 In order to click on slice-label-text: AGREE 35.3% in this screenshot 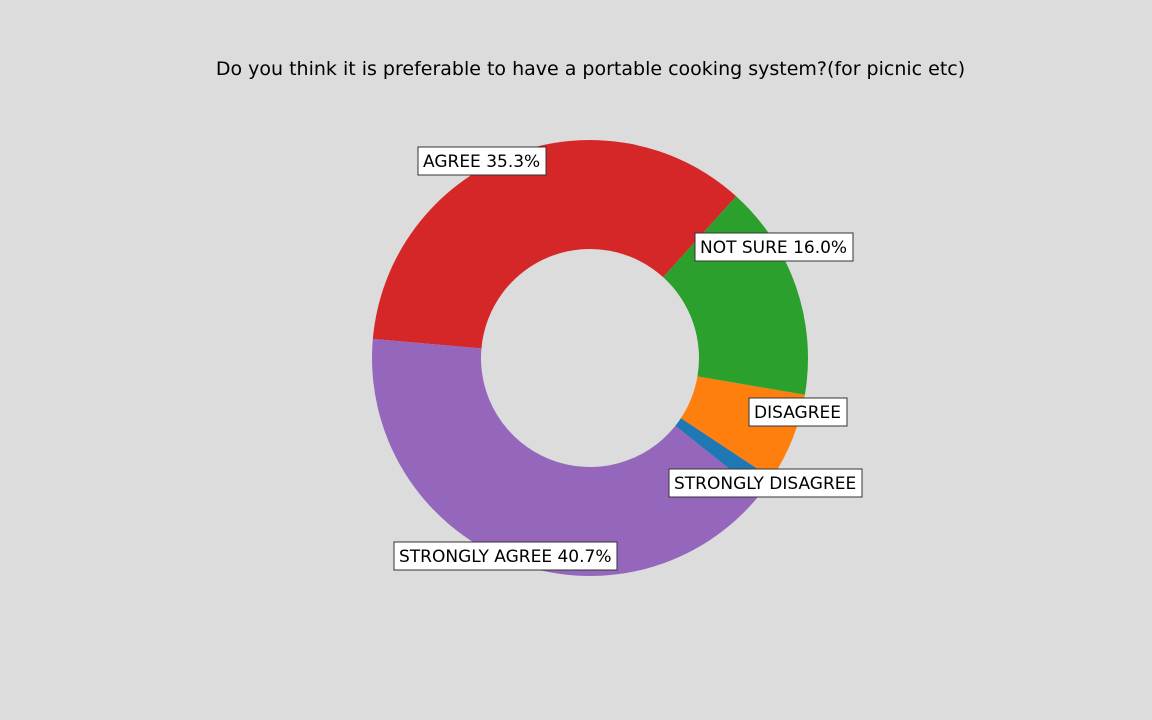, I will do `click(481, 162)`.